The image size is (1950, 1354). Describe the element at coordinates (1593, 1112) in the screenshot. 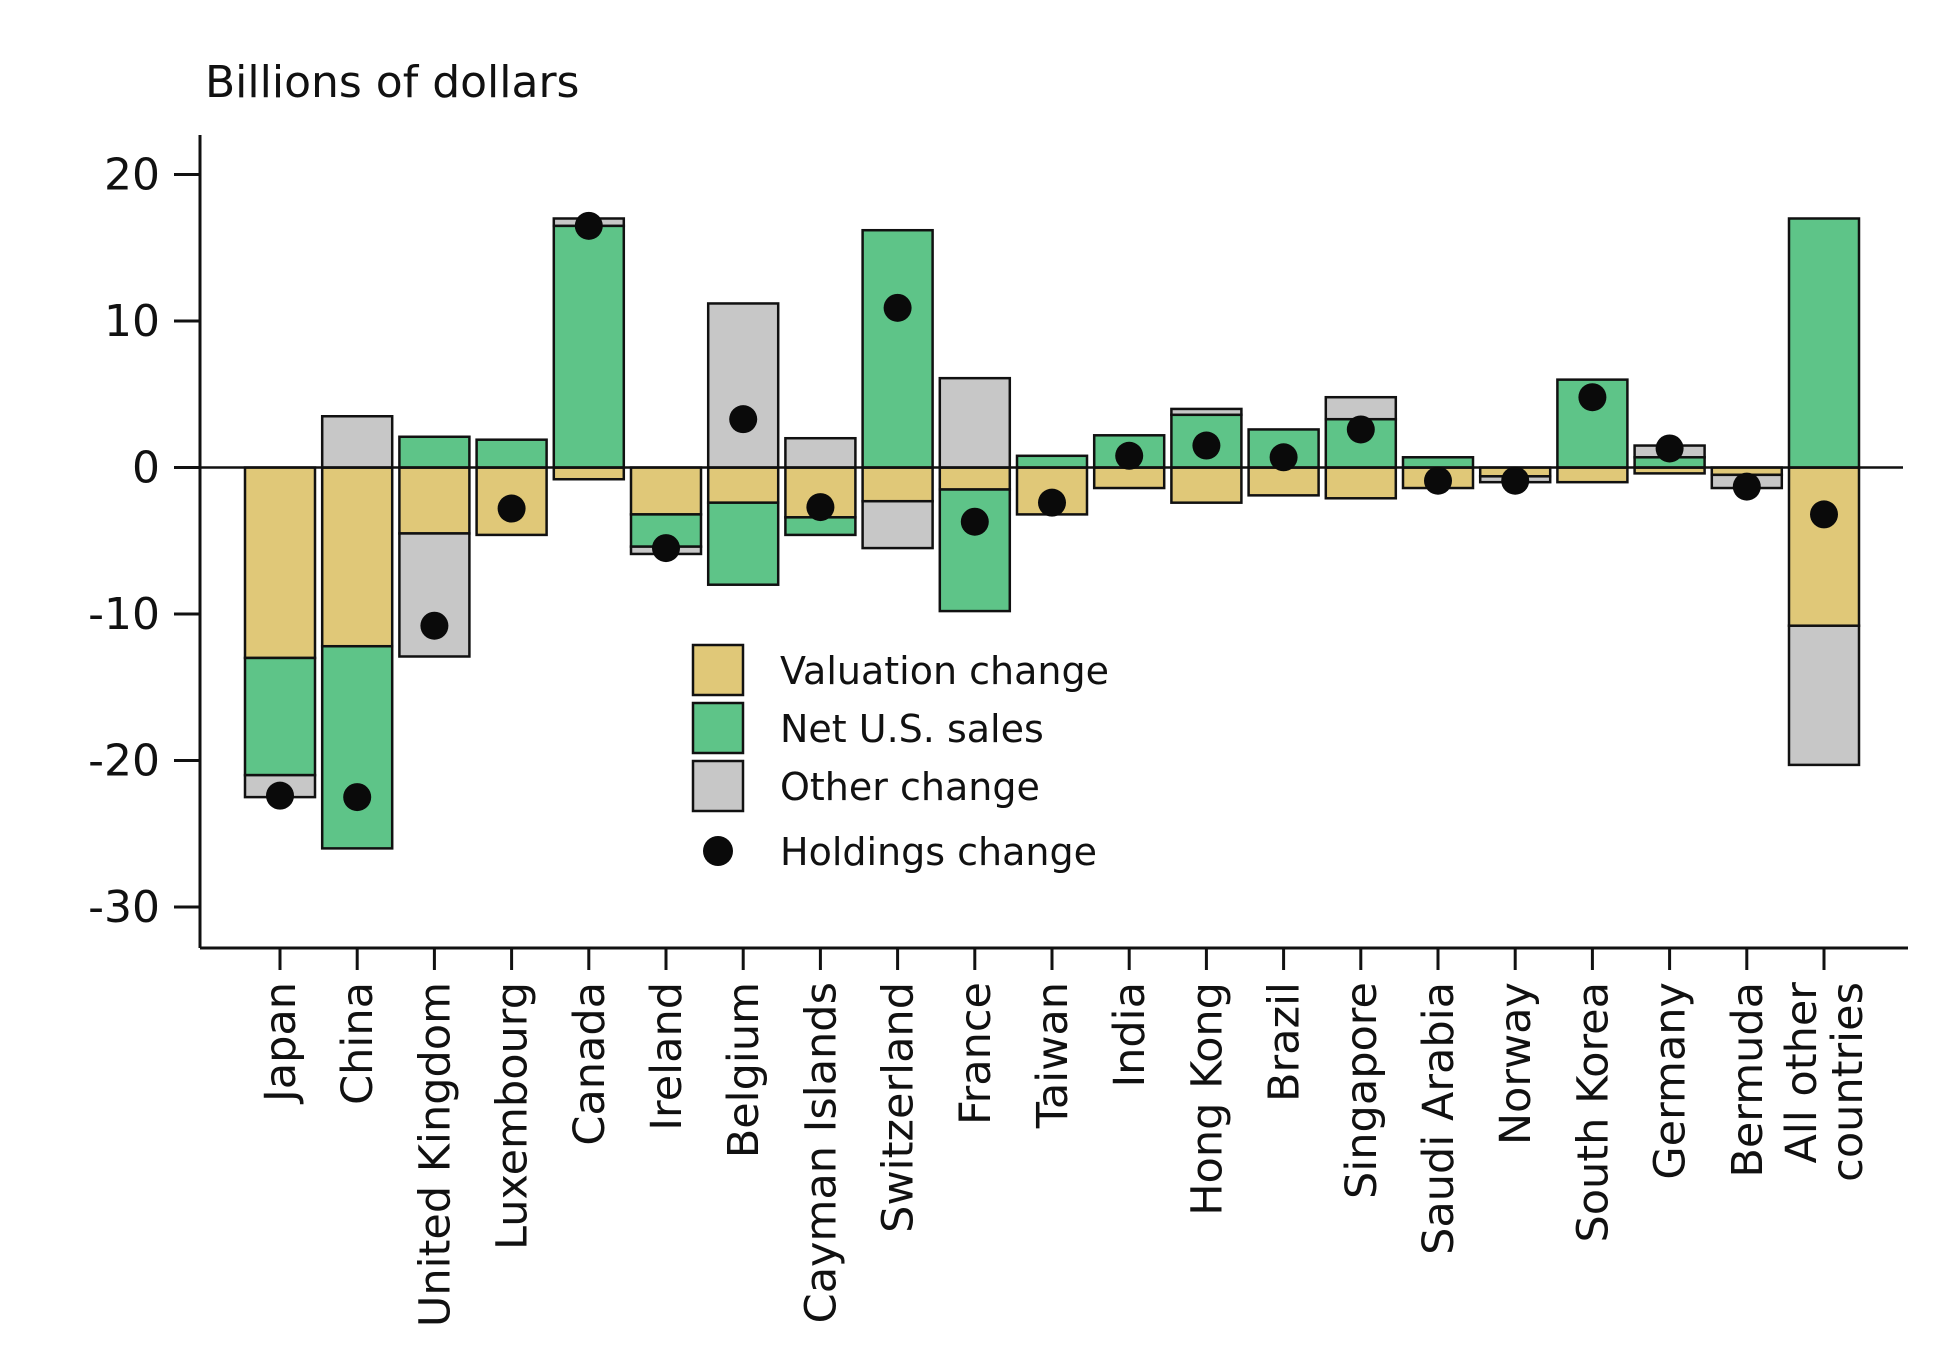

I see `x-category-label: South Korea` at that location.